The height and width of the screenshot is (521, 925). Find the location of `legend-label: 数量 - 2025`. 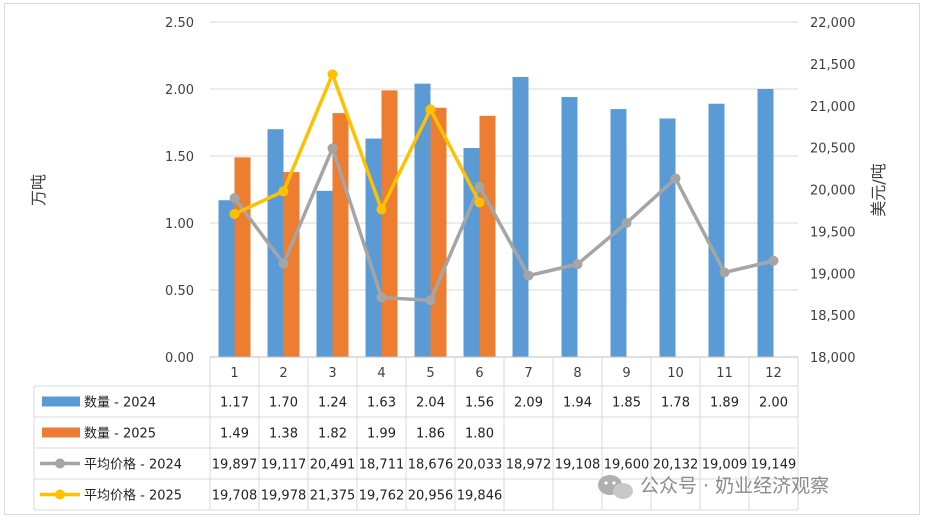

legend-label: 数量 - 2025 is located at coordinates (120, 434).